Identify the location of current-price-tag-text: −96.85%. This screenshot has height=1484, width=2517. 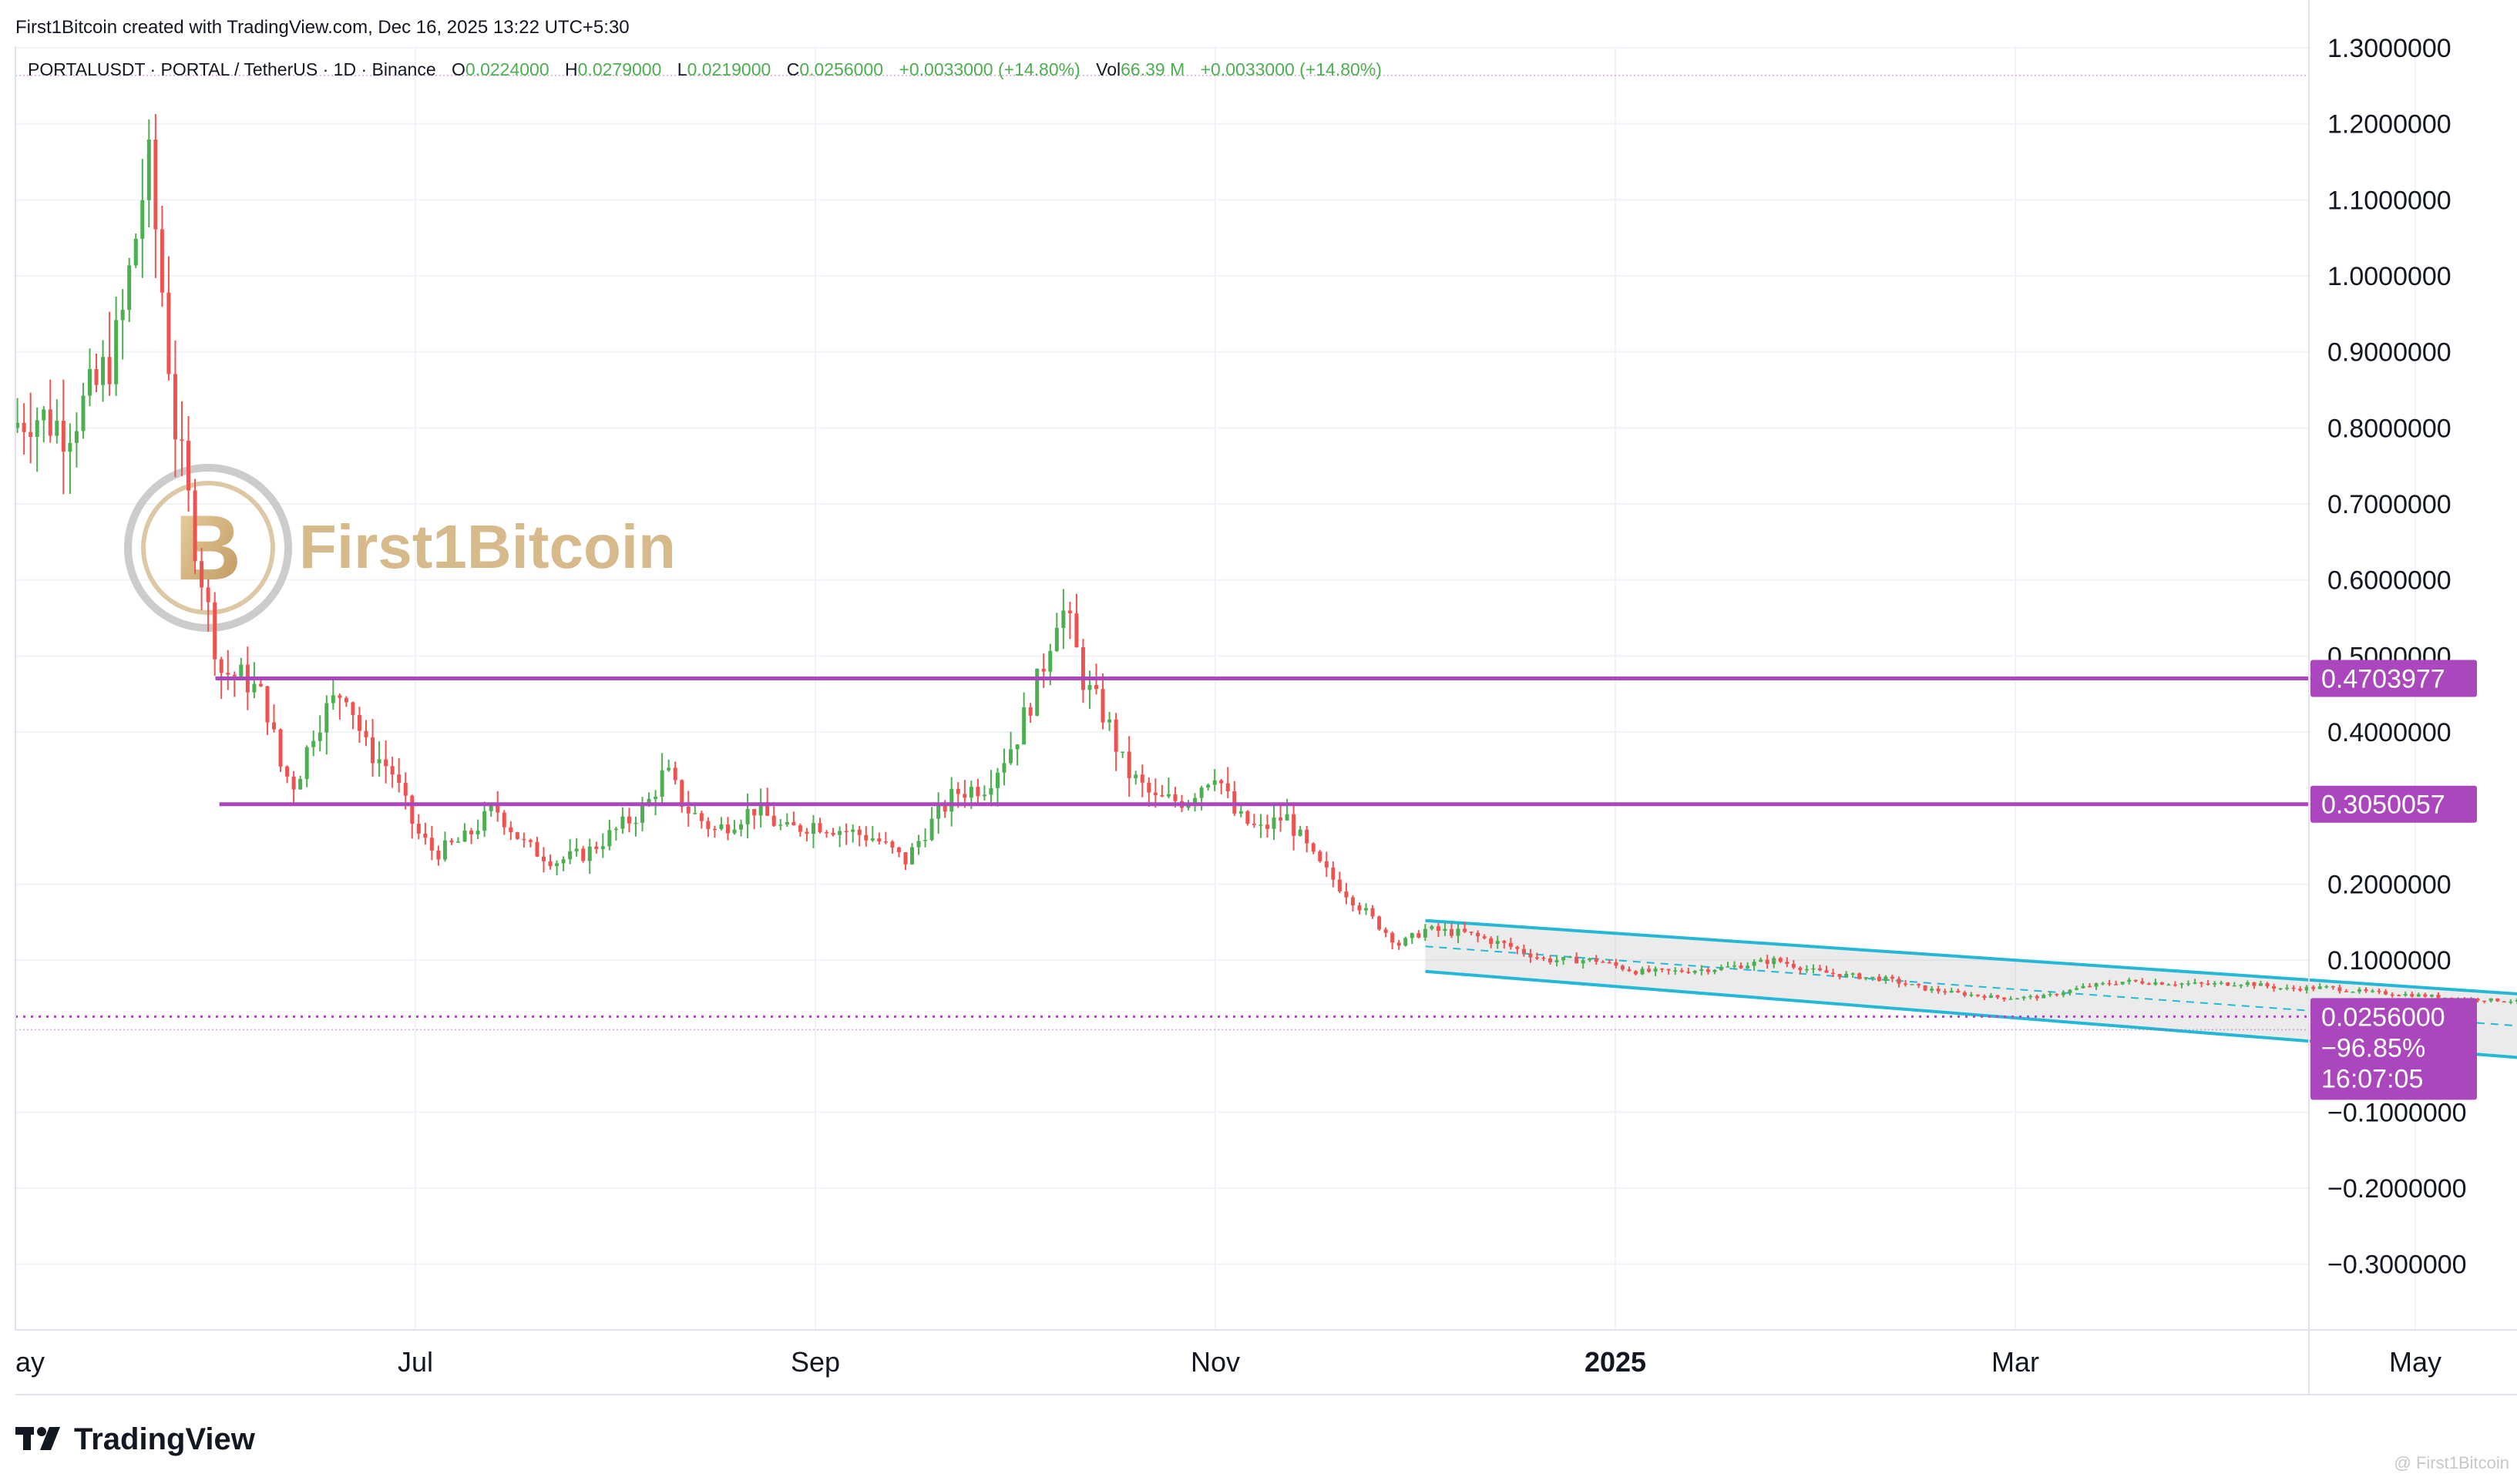
(2373, 1048).